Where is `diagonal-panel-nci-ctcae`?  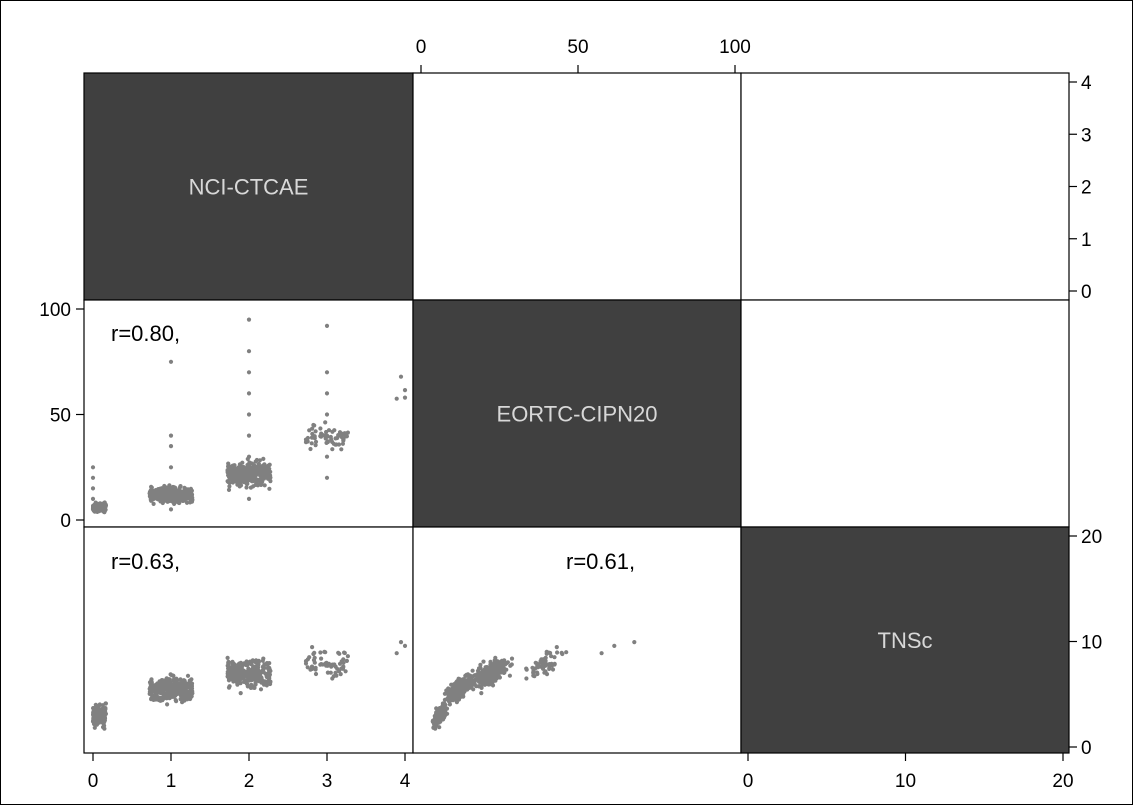 diagonal-panel-nci-ctcae is located at coordinates (248, 186).